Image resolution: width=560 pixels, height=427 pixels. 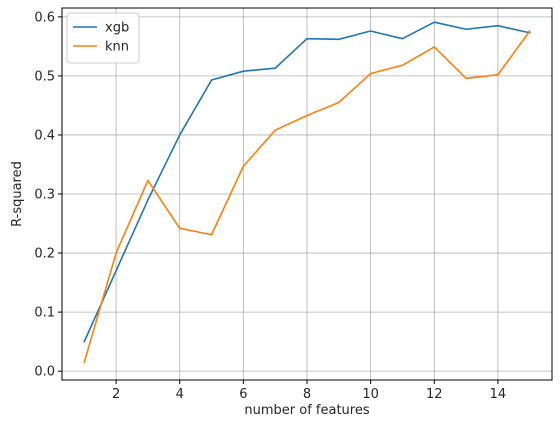 I want to click on x-tick-label: 4, so click(x=180, y=394).